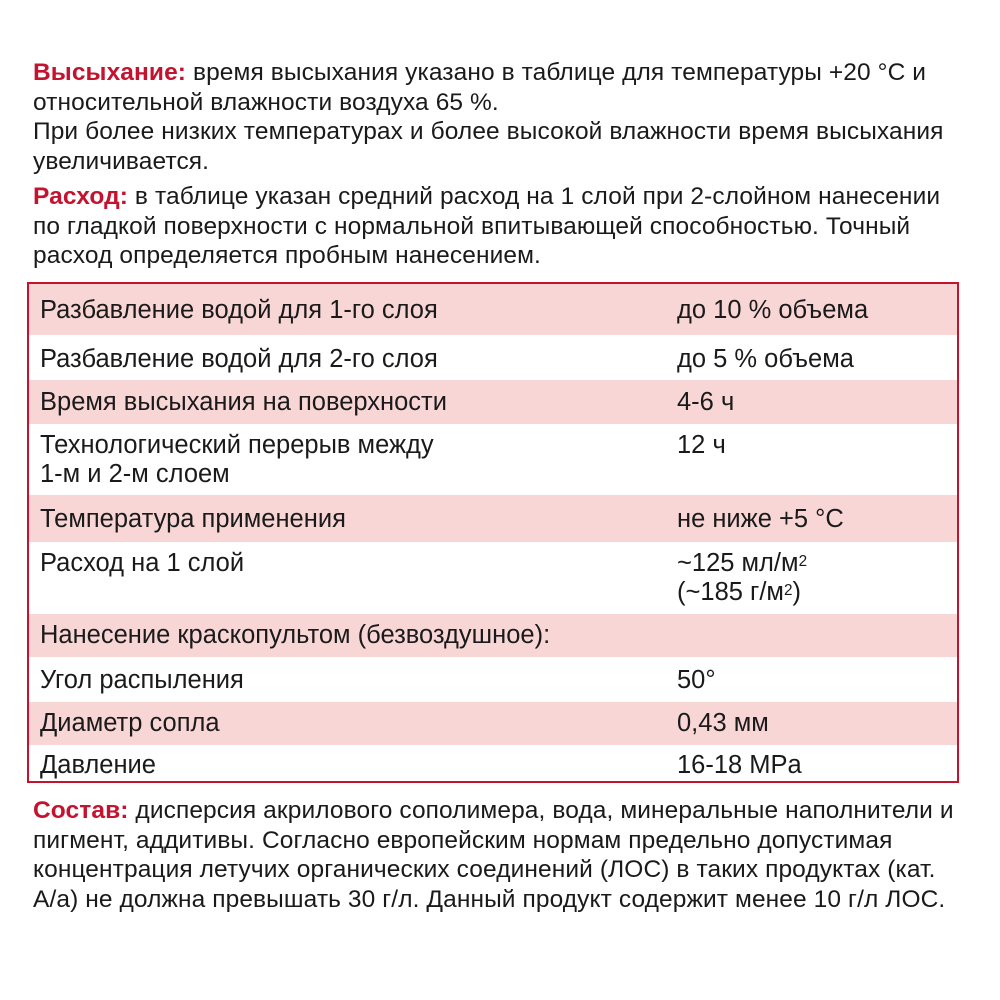  Describe the element at coordinates (193, 519) in the screenshot. I see `row-key: Температура применения` at that location.